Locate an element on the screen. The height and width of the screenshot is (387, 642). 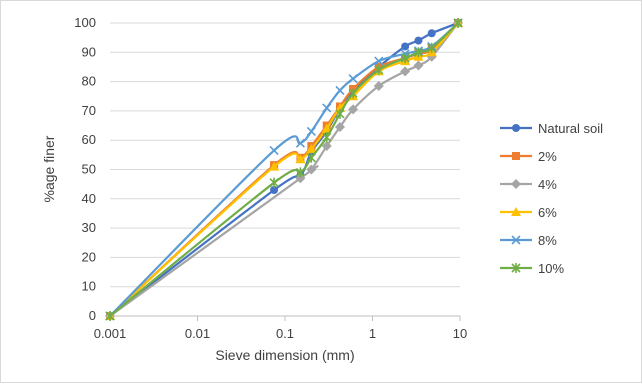
y-tick-label: 40 is located at coordinates (89, 198).